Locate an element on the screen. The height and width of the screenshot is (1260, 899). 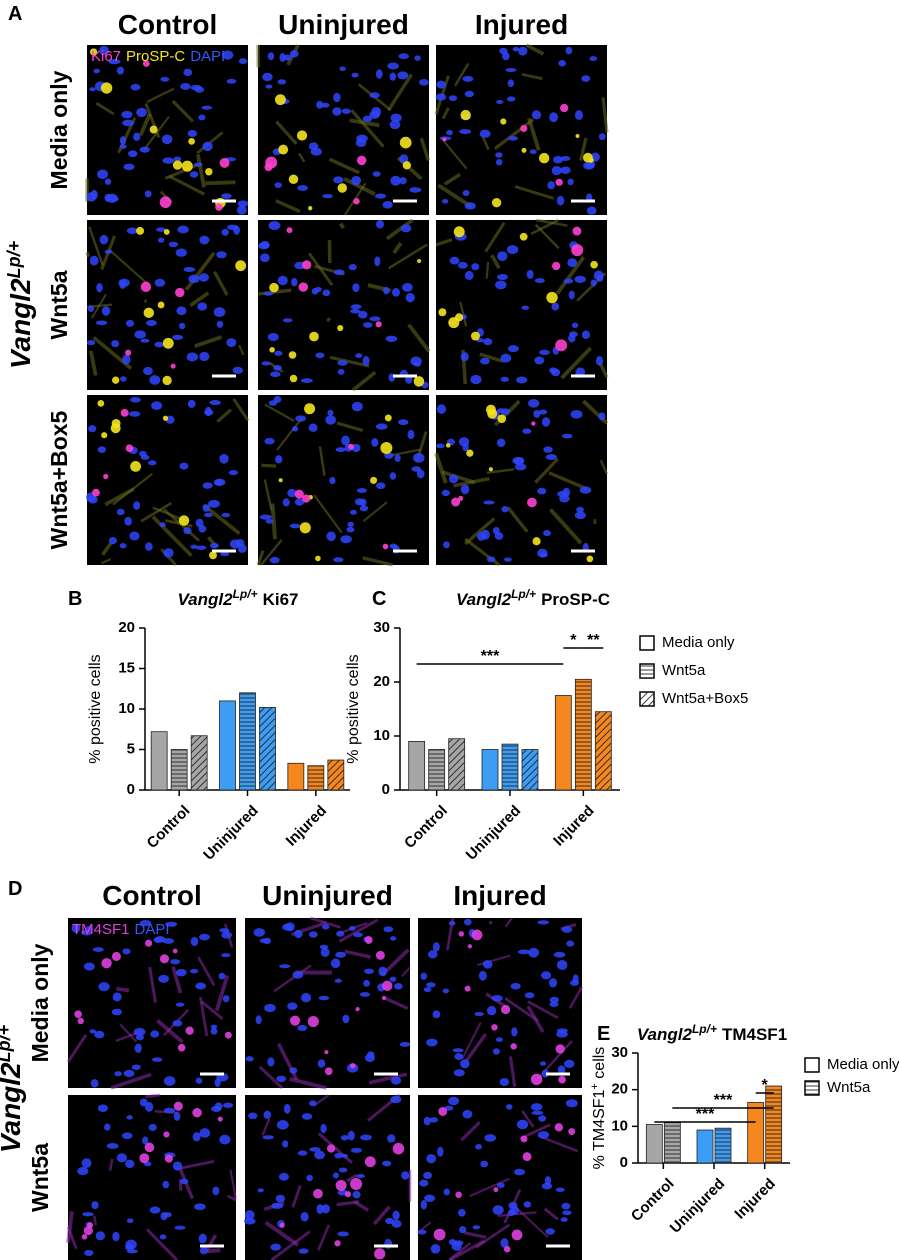
bar is located at coordinates (417, 766).